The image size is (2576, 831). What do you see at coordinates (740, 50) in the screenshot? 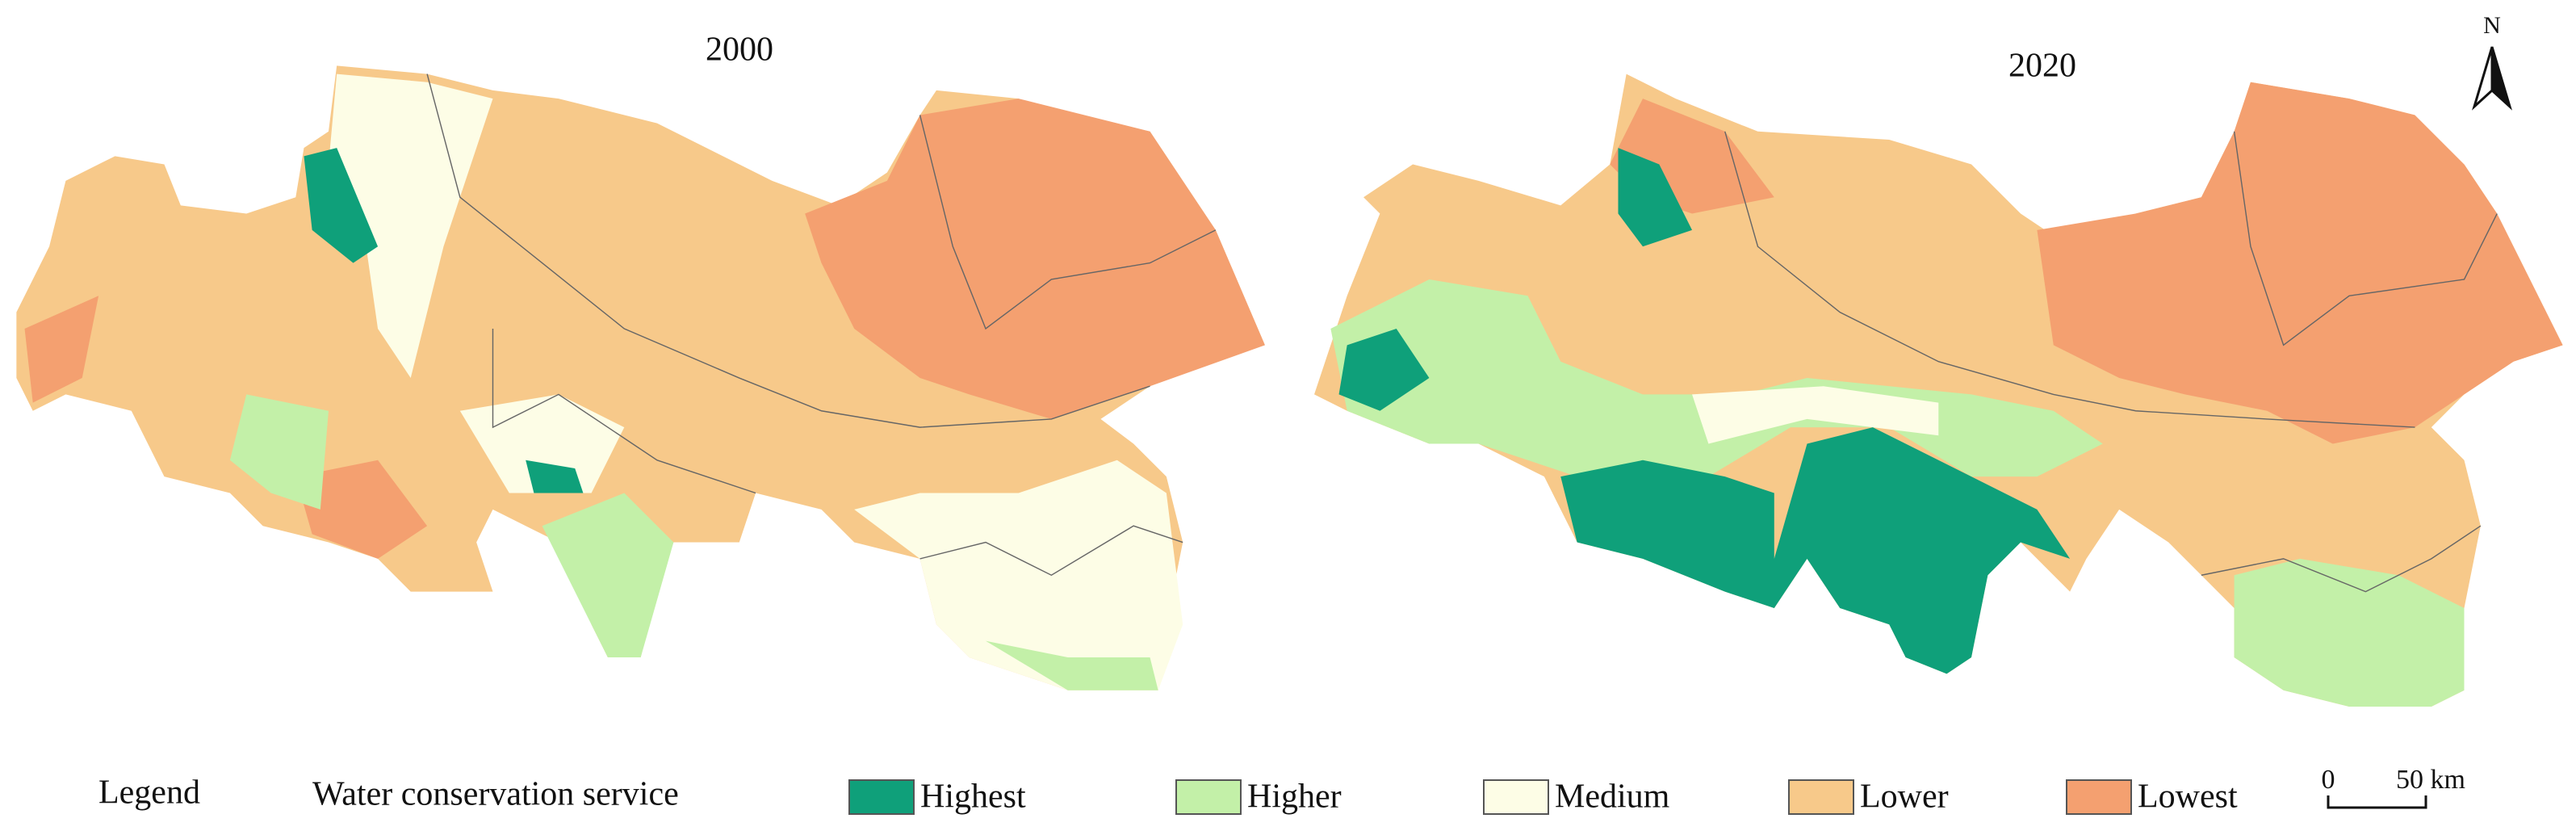
I see `map-title: 2000` at bounding box center [740, 50].